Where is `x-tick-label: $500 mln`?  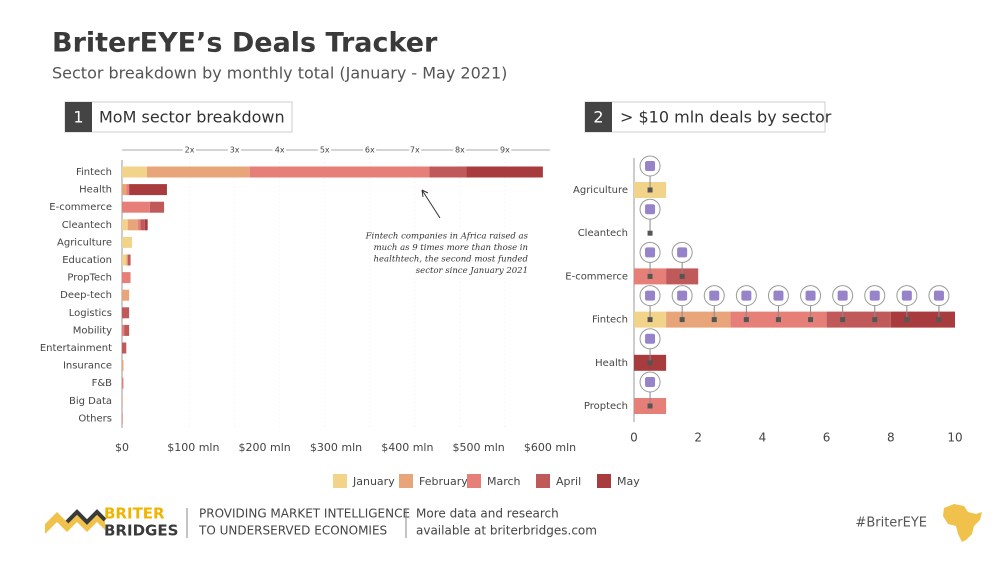 x-tick-label: $500 mln is located at coordinates (479, 447).